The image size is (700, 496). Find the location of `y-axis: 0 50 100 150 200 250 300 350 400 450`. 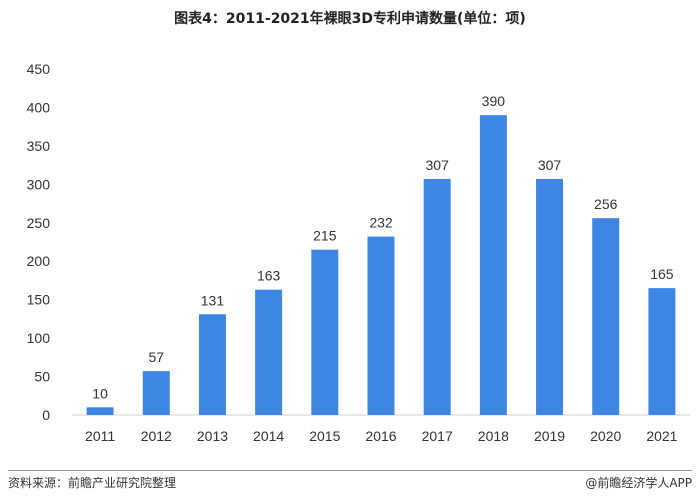

y-axis: 0 50 100 150 200 250 300 350 400 450 is located at coordinates (39, 242).